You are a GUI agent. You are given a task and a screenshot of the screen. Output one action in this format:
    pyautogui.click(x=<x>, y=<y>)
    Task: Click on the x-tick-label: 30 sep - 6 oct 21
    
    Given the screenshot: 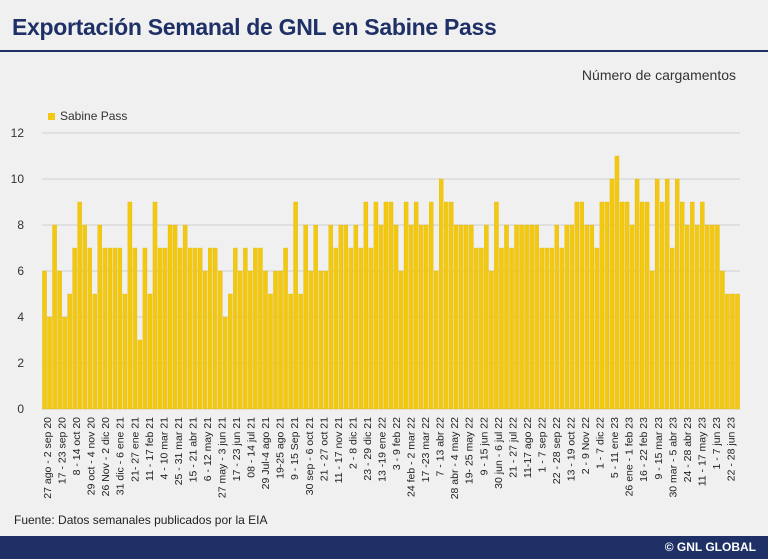 What is the action you would take?
    pyautogui.click(x=310, y=456)
    